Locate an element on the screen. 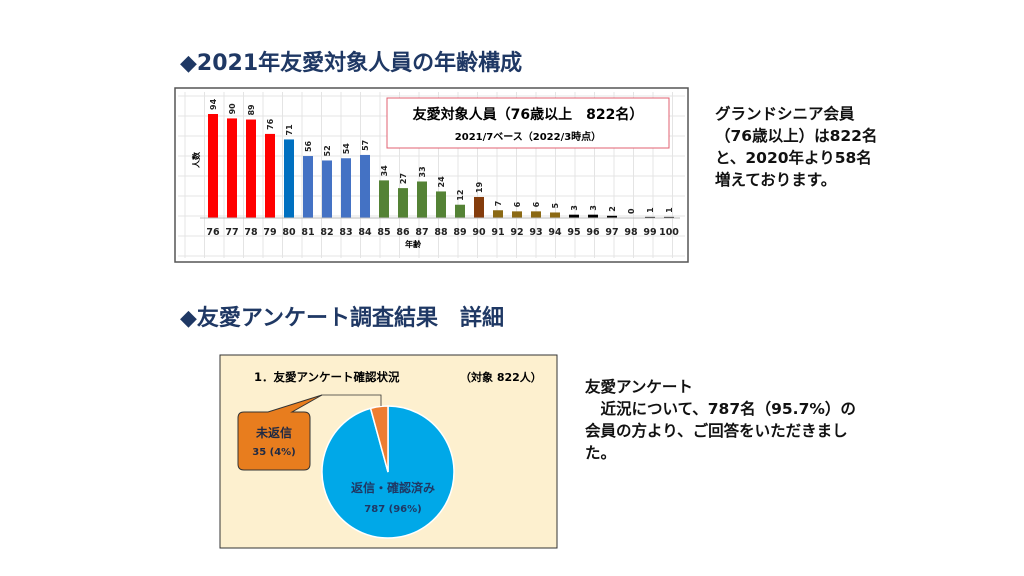  pie-subtitle: （対象 822人） is located at coordinates (501, 377).